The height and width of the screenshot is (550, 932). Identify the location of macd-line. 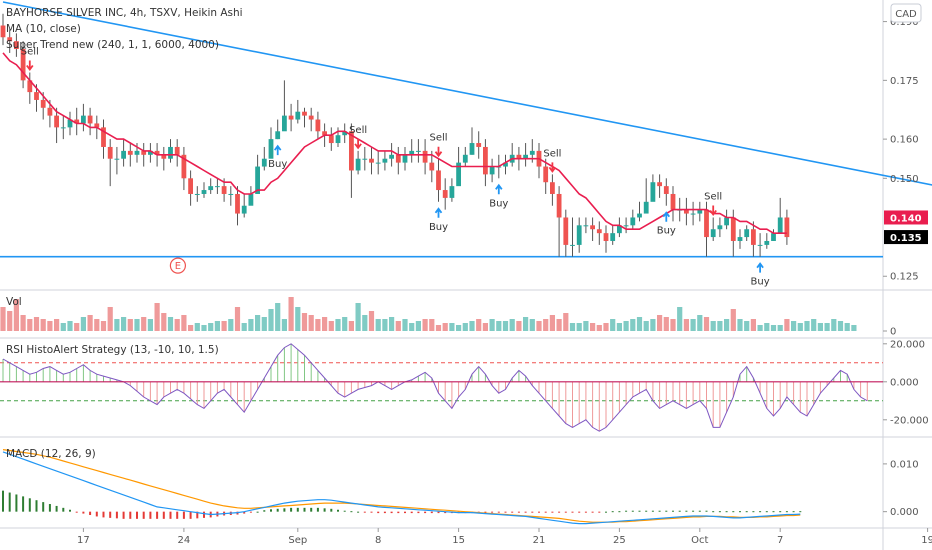
(401, 488).